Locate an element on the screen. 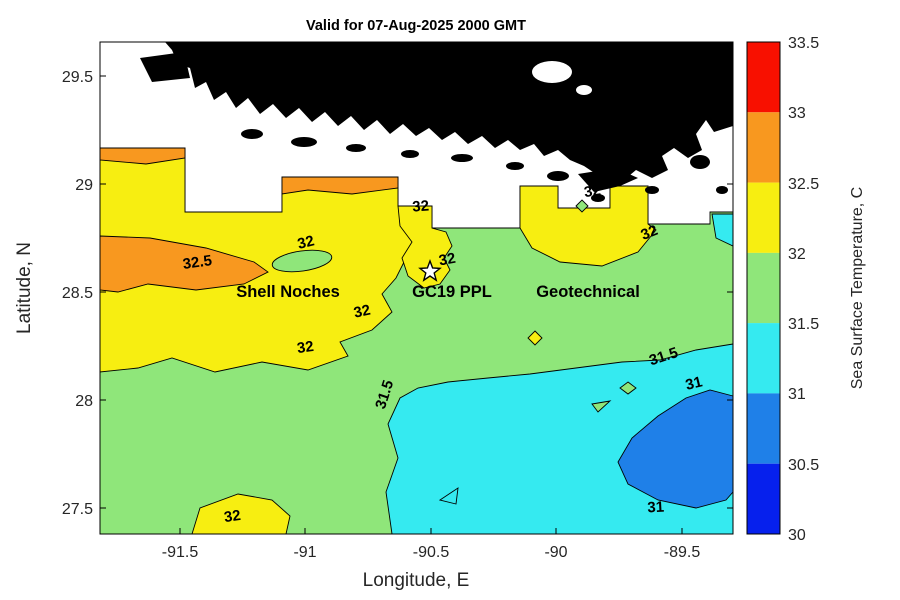 This screenshot has width=900, height=600. gc19-star-marker is located at coordinates (430, 270).